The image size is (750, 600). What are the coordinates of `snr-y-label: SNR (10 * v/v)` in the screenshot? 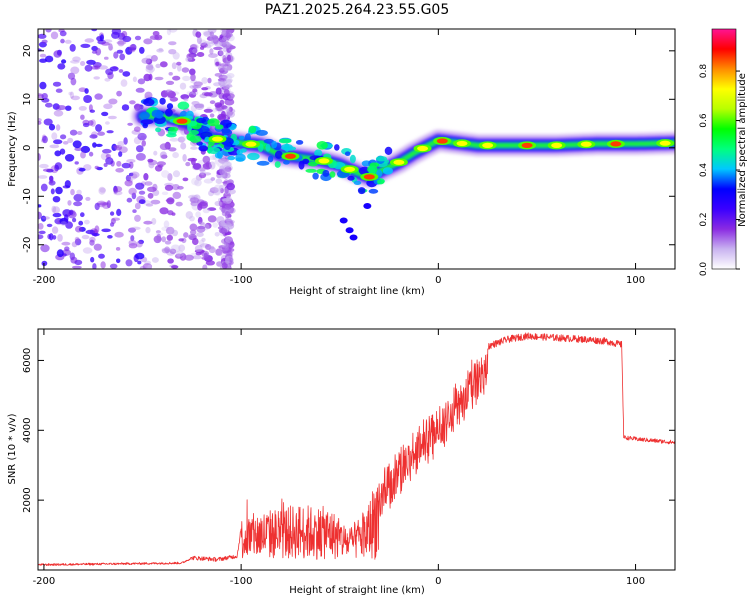 It's located at (12, 448).